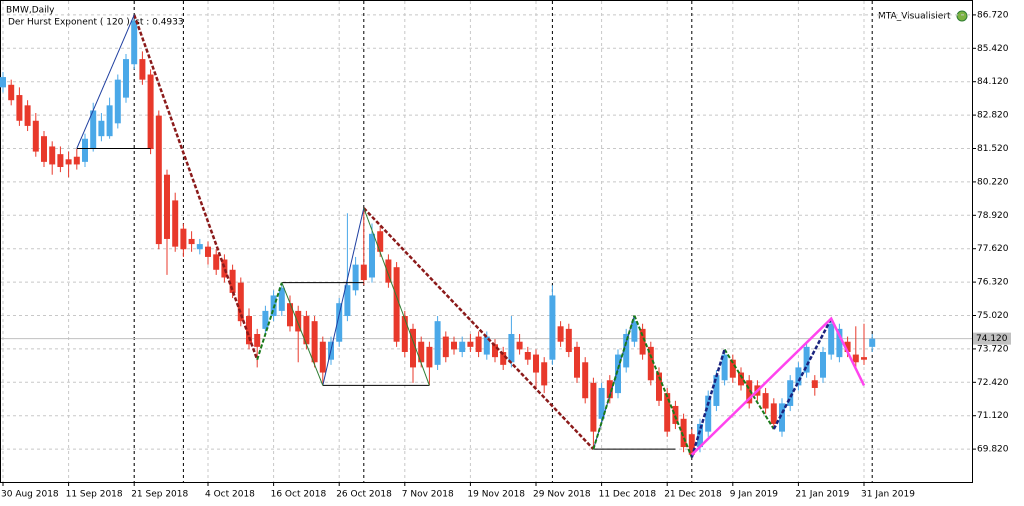 The width and height of the screenshot is (1024, 506). I want to click on x-tick-label: 11 Dec 2018, so click(628, 495).